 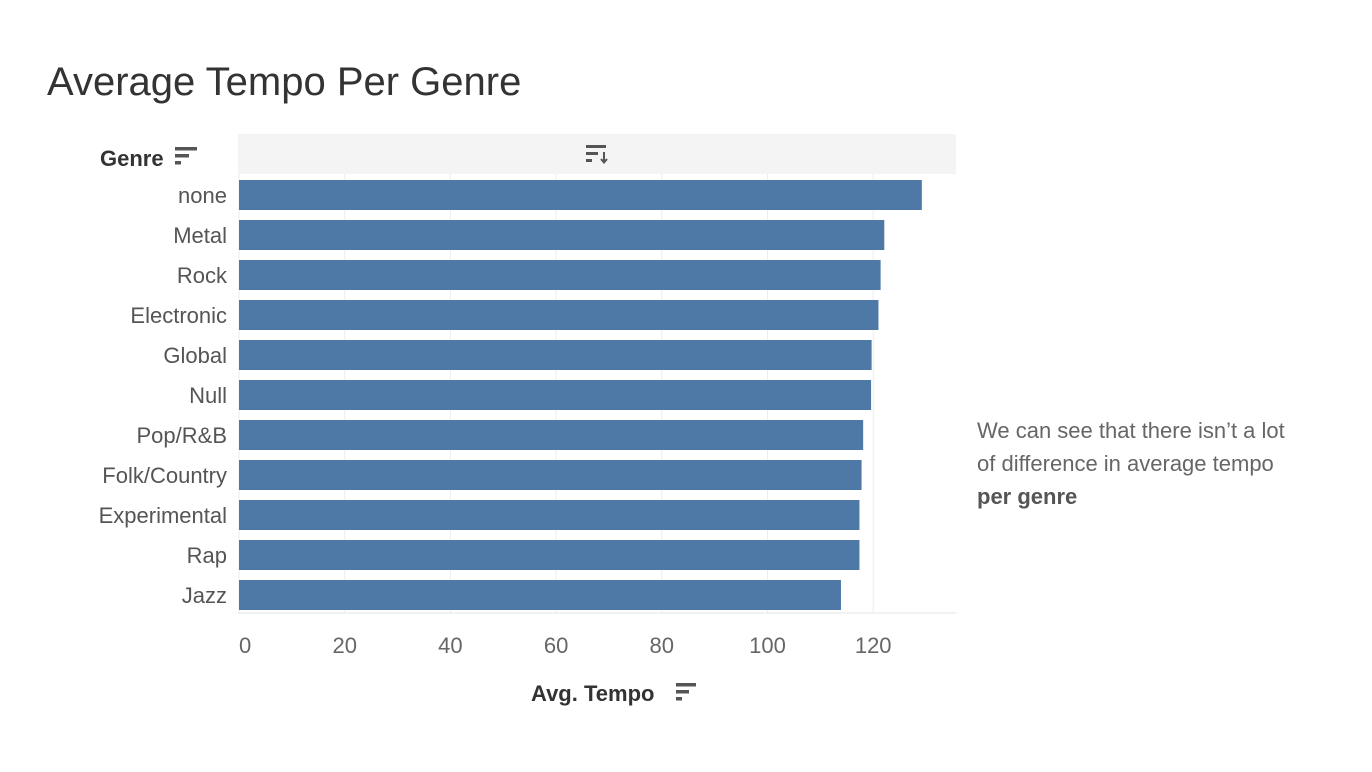 What do you see at coordinates (163, 515) in the screenshot?
I see `category-label: Experimental` at bounding box center [163, 515].